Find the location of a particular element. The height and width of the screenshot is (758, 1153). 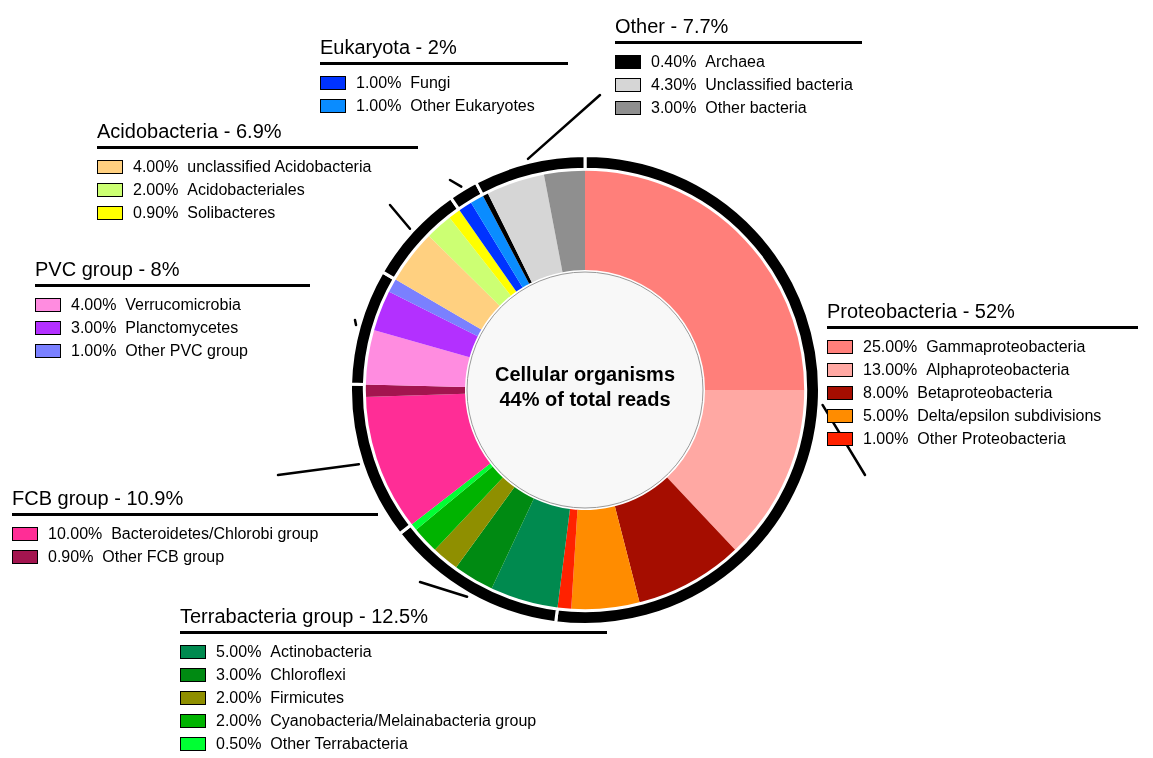

legend-label: 0.40% Archaea is located at coordinates (708, 61).